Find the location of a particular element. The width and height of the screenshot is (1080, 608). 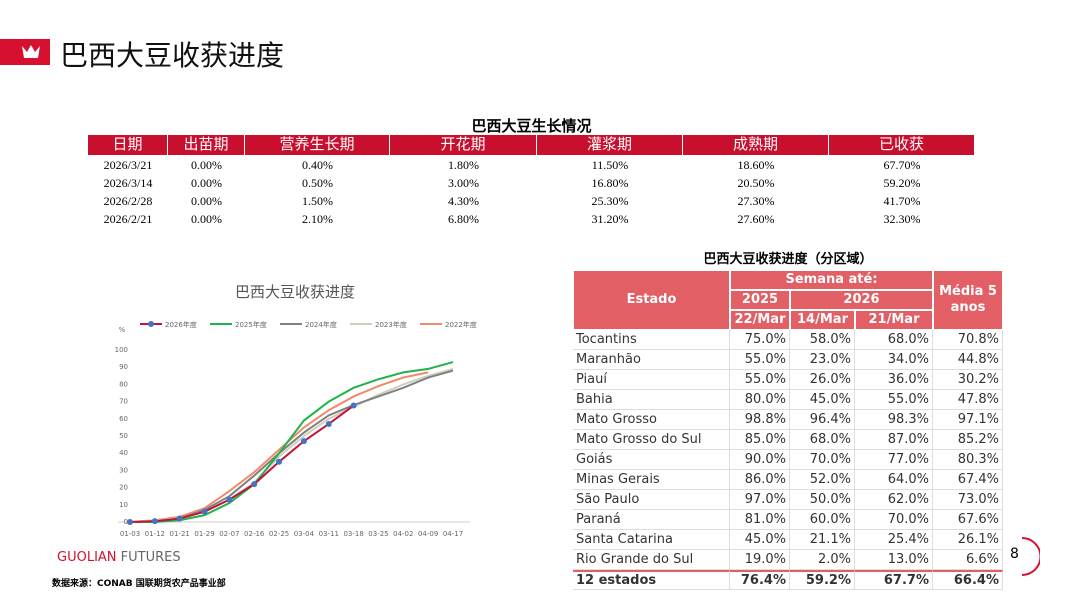

table2-cell: 76.4% is located at coordinates (760, 580).